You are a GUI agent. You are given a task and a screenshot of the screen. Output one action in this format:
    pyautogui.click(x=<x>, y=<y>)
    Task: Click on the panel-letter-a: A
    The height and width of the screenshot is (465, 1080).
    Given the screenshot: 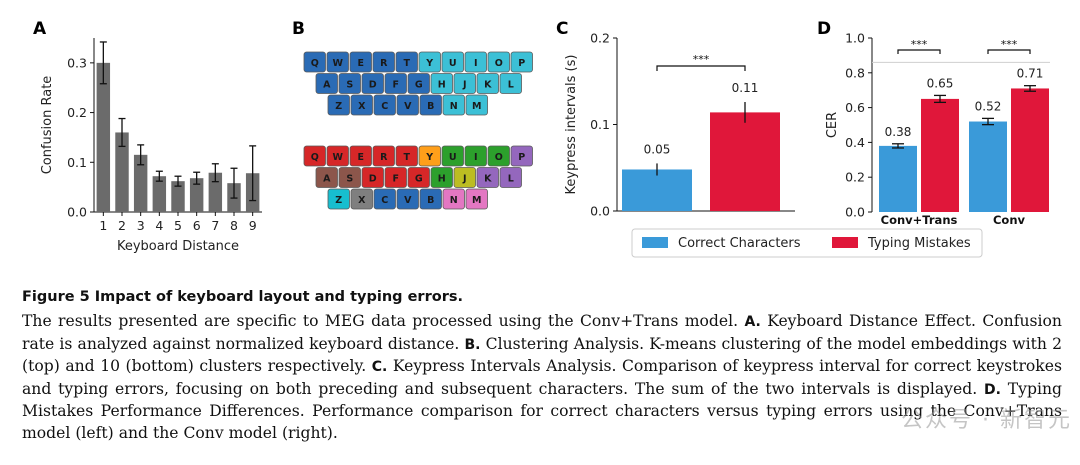 What is the action you would take?
    pyautogui.click(x=40, y=29)
    